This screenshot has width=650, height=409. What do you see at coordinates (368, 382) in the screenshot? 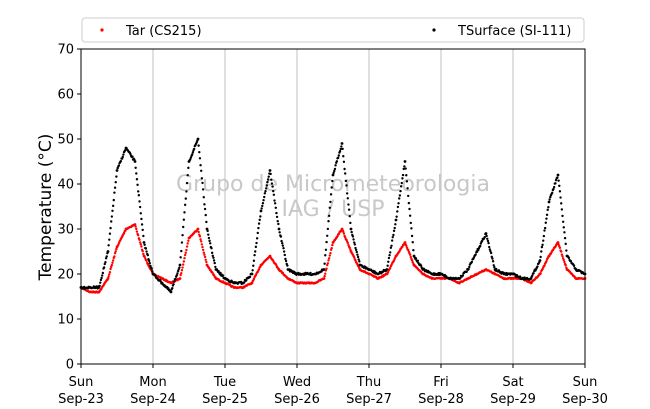
I see `x-tick-label: Thu` at bounding box center [368, 382].